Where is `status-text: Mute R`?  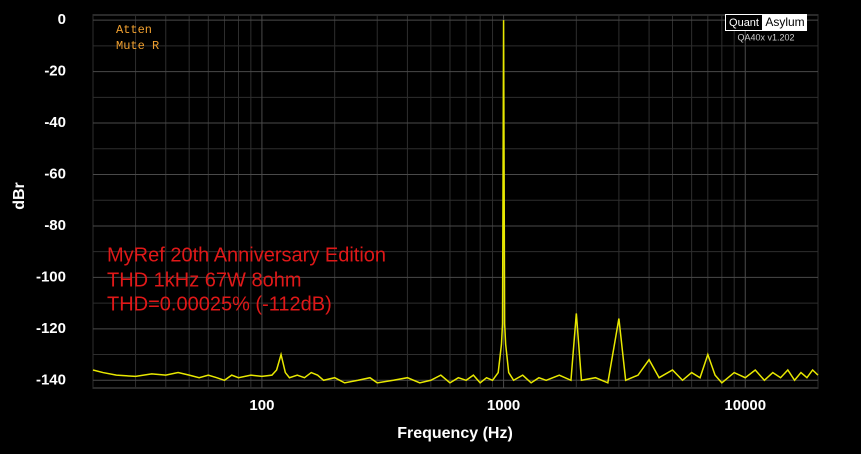 status-text: Mute R is located at coordinates (137, 46).